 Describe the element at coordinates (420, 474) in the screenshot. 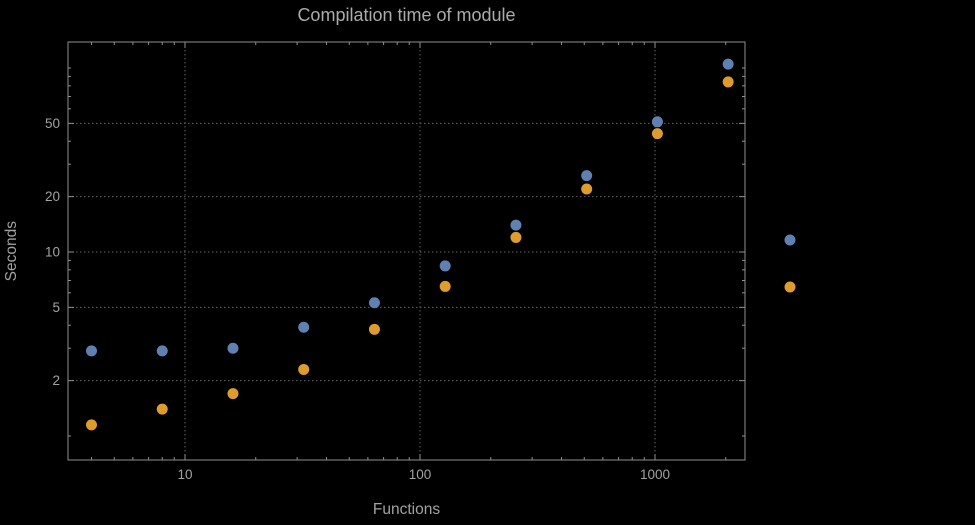

I see `x-tick-label: 100` at that location.